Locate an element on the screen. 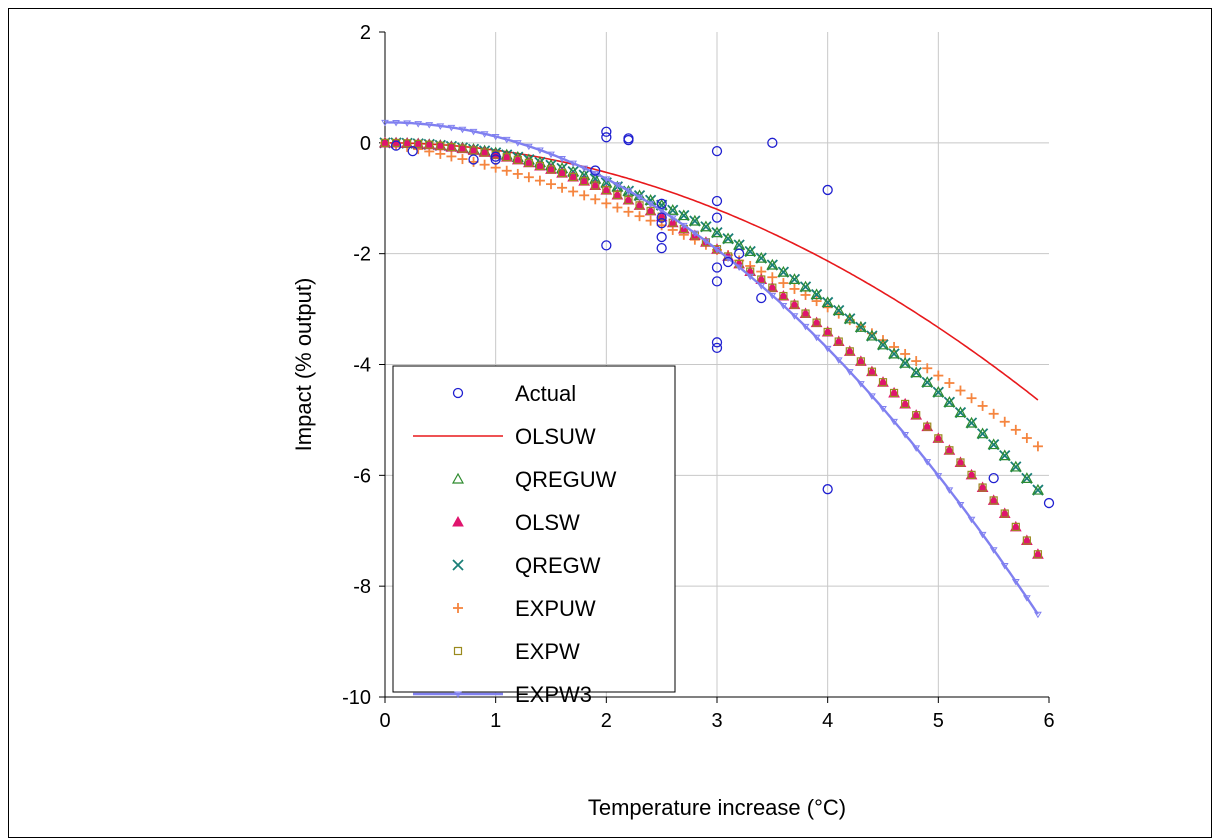 The height and width of the screenshot is (839, 1220). legend-item-expw3: EXPW3 is located at coordinates (502, 694).